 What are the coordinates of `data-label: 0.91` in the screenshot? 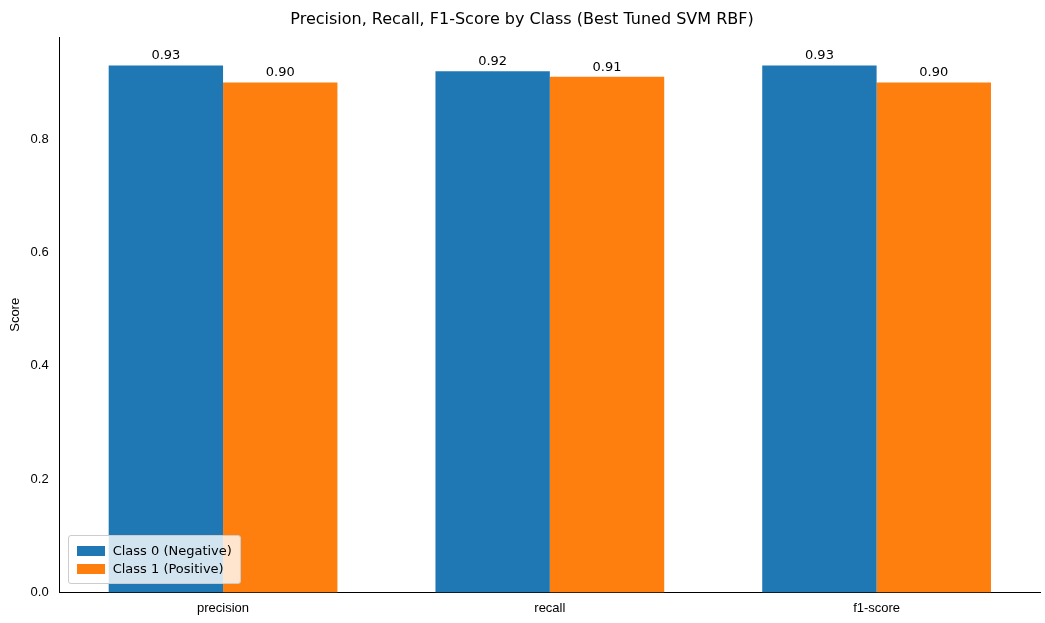 It's located at (607, 66).